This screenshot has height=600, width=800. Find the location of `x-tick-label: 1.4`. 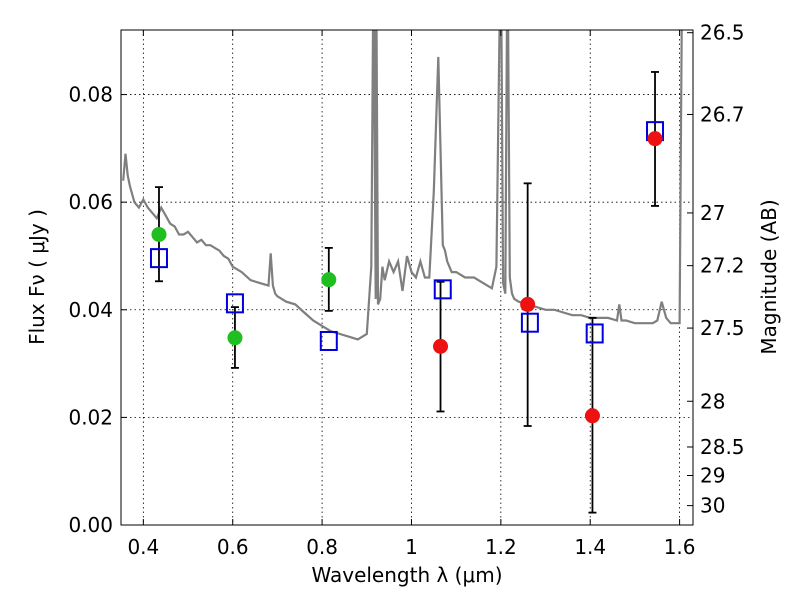

x-tick-label: 1.4 is located at coordinates (590, 547).